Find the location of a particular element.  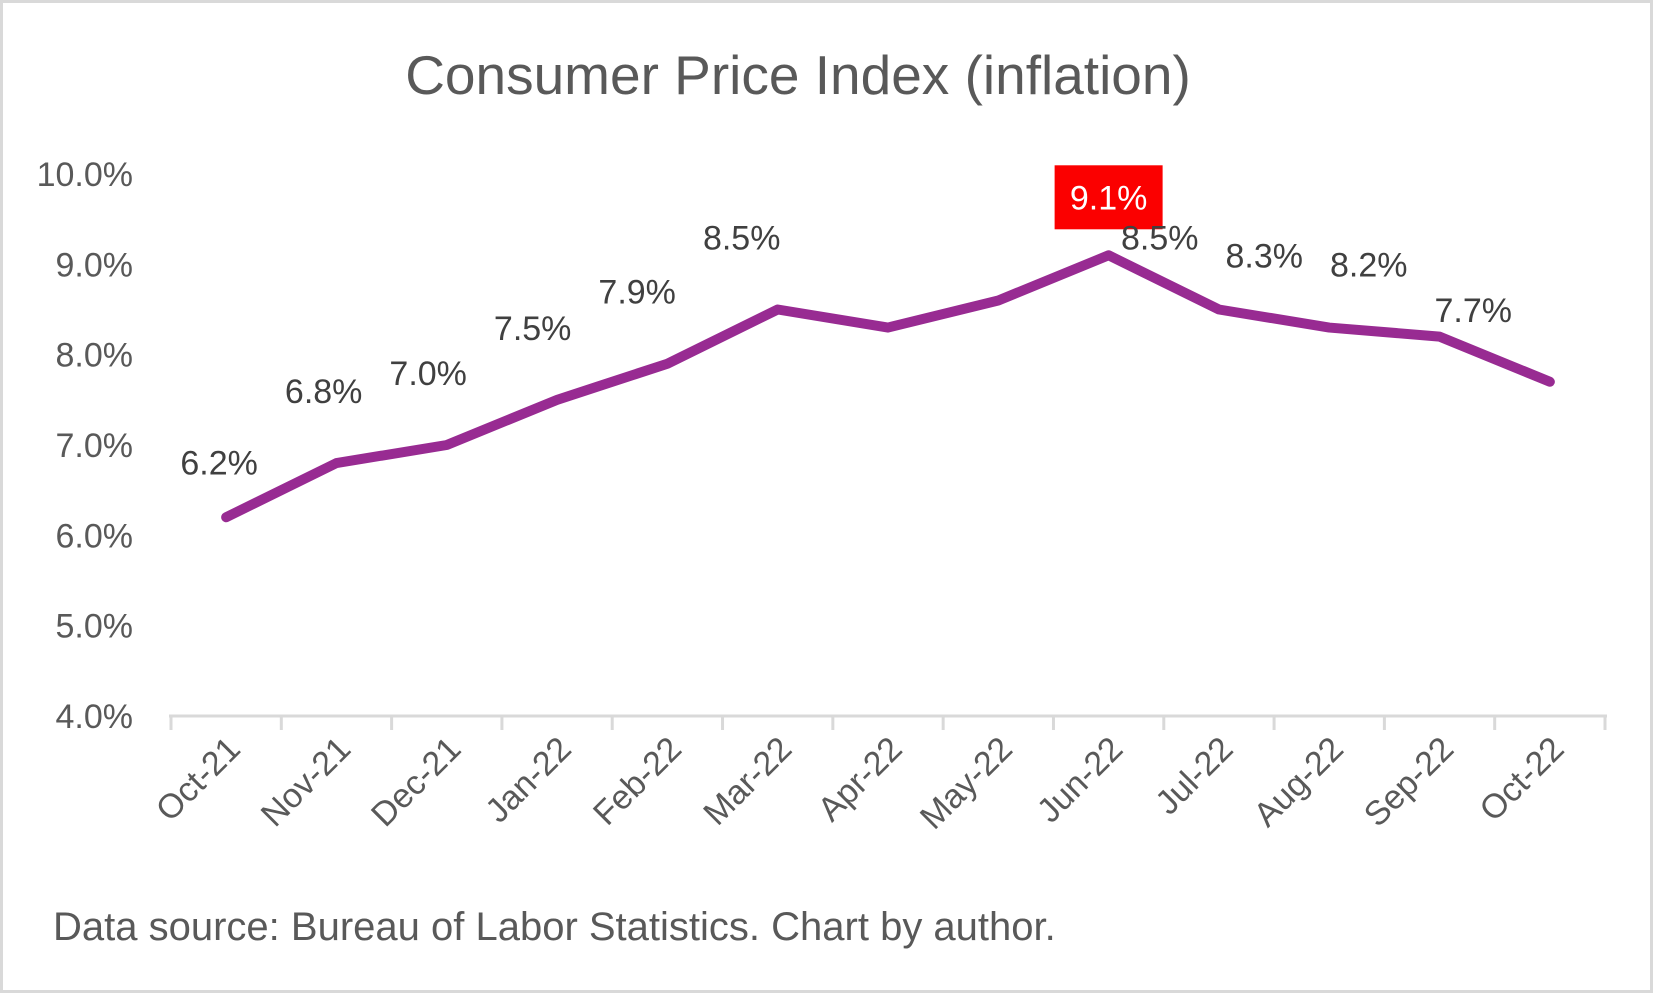

chart-title: Consumer Price Index (inflation) is located at coordinates (798, 75).